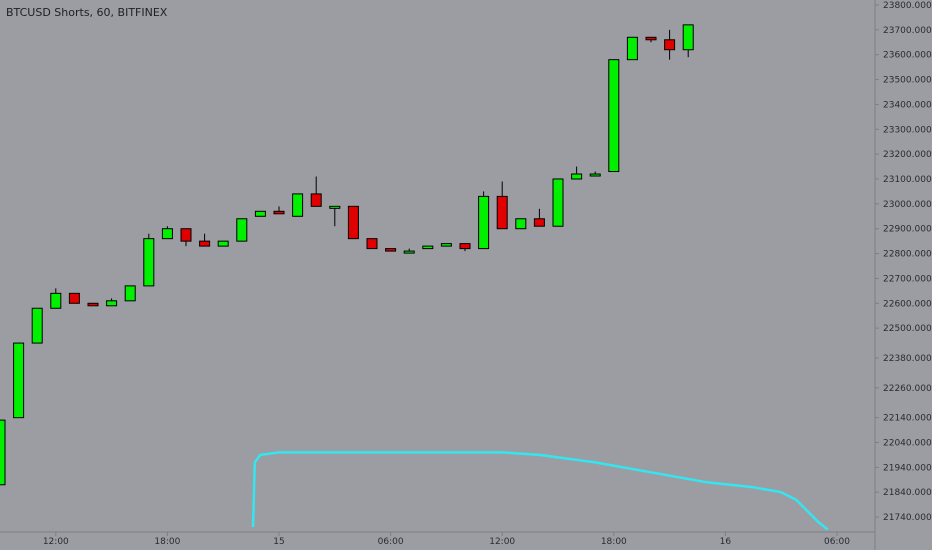 Image resolution: width=932 pixels, height=550 pixels. I want to click on y-tick-label: 22800.0000, so click(907, 255).